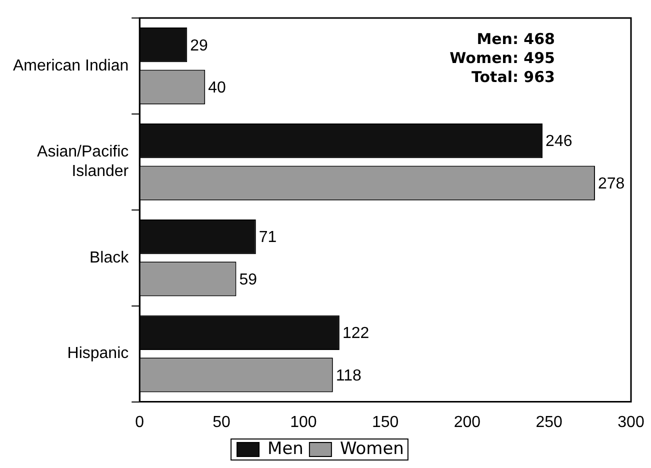 The height and width of the screenshot is (468, 651). Describe the element at coordinates (70, 65) in the screenshot. I see `y-tick-label: American Indian` at that location.